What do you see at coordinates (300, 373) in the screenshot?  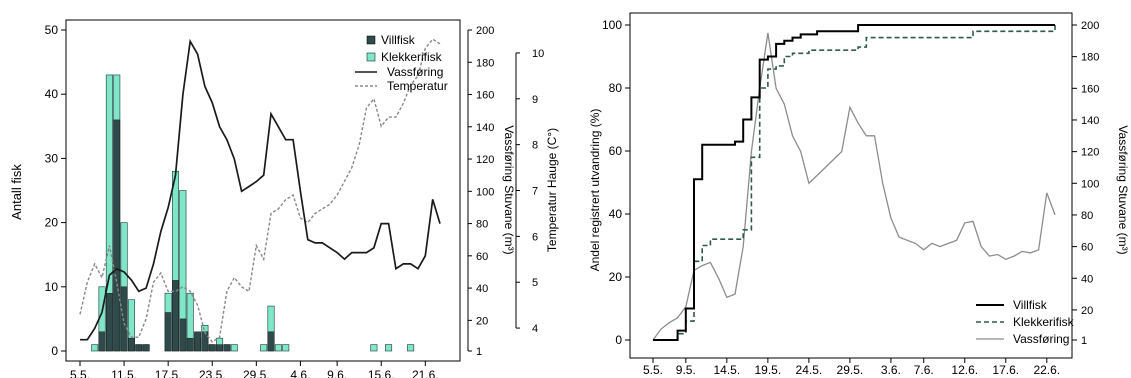 I see `left-xtick-label: 4.6.` at bounding box center [300, 373].